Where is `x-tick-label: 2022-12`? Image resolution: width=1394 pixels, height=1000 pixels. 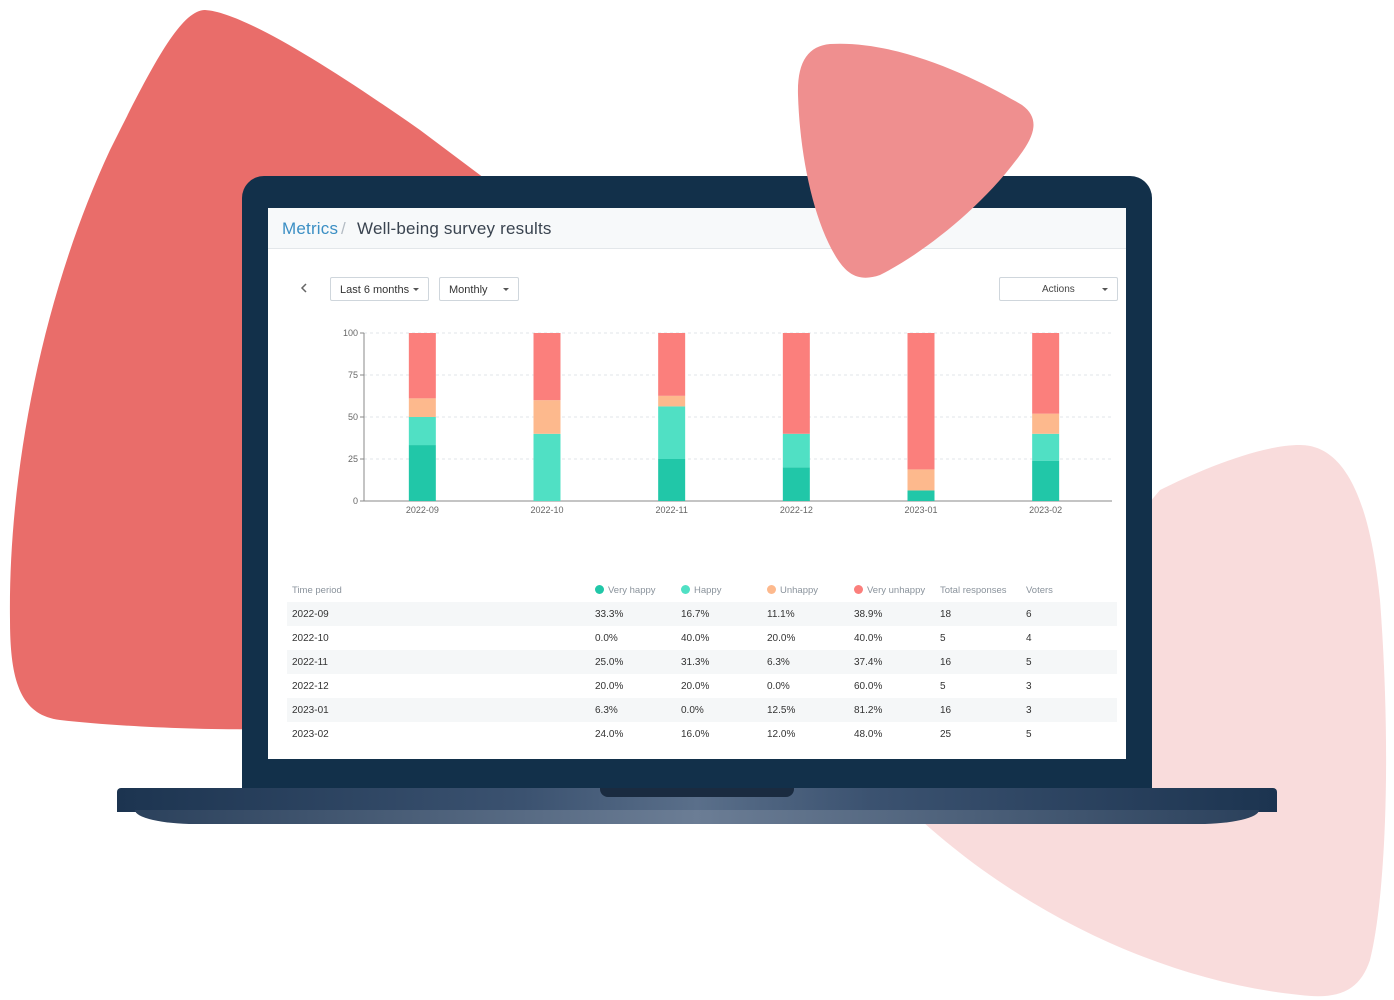 x-tick-label: 2022-12 is located at coordinates (796, 510).